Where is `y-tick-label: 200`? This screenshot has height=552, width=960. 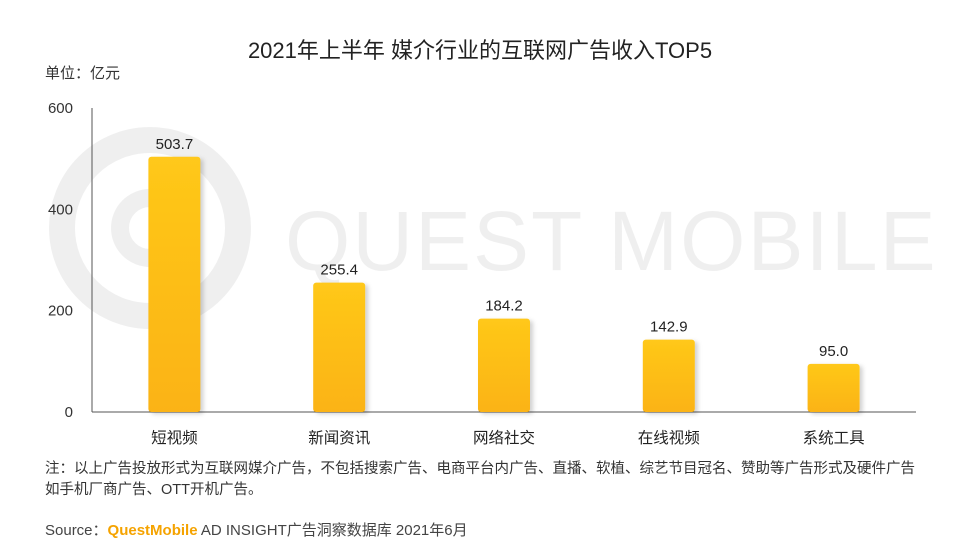 y-tick-label: 200 is located at coordinates (60, 311).